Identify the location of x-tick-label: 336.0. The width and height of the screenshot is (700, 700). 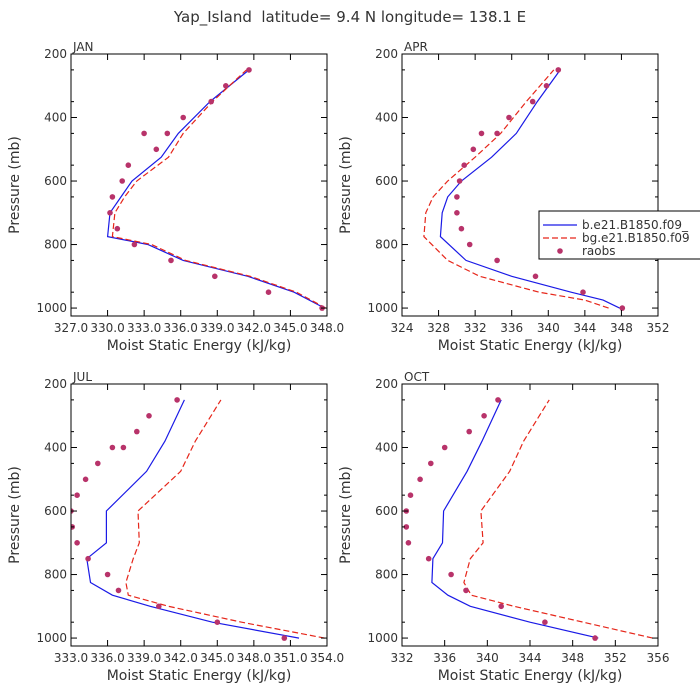
(181, 328).